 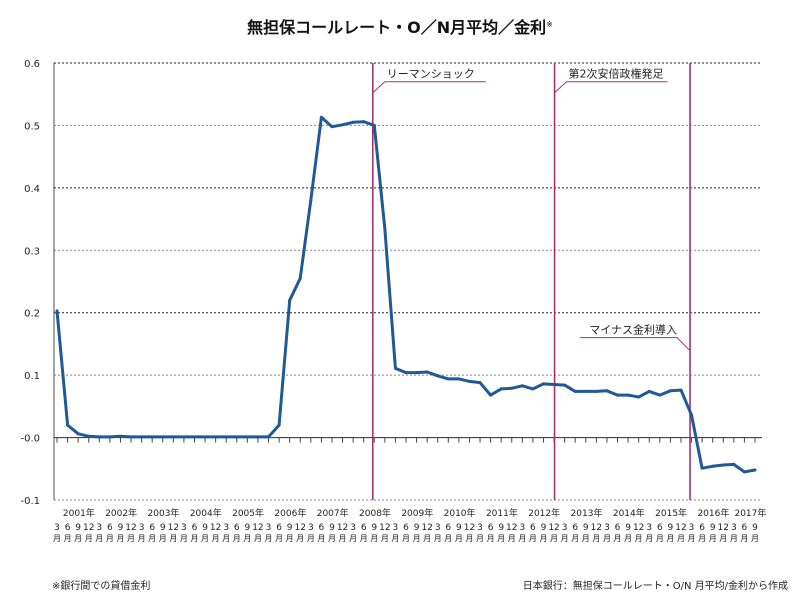 I want to click on y-tick-label: -0.1, so click(x=30, y=501).